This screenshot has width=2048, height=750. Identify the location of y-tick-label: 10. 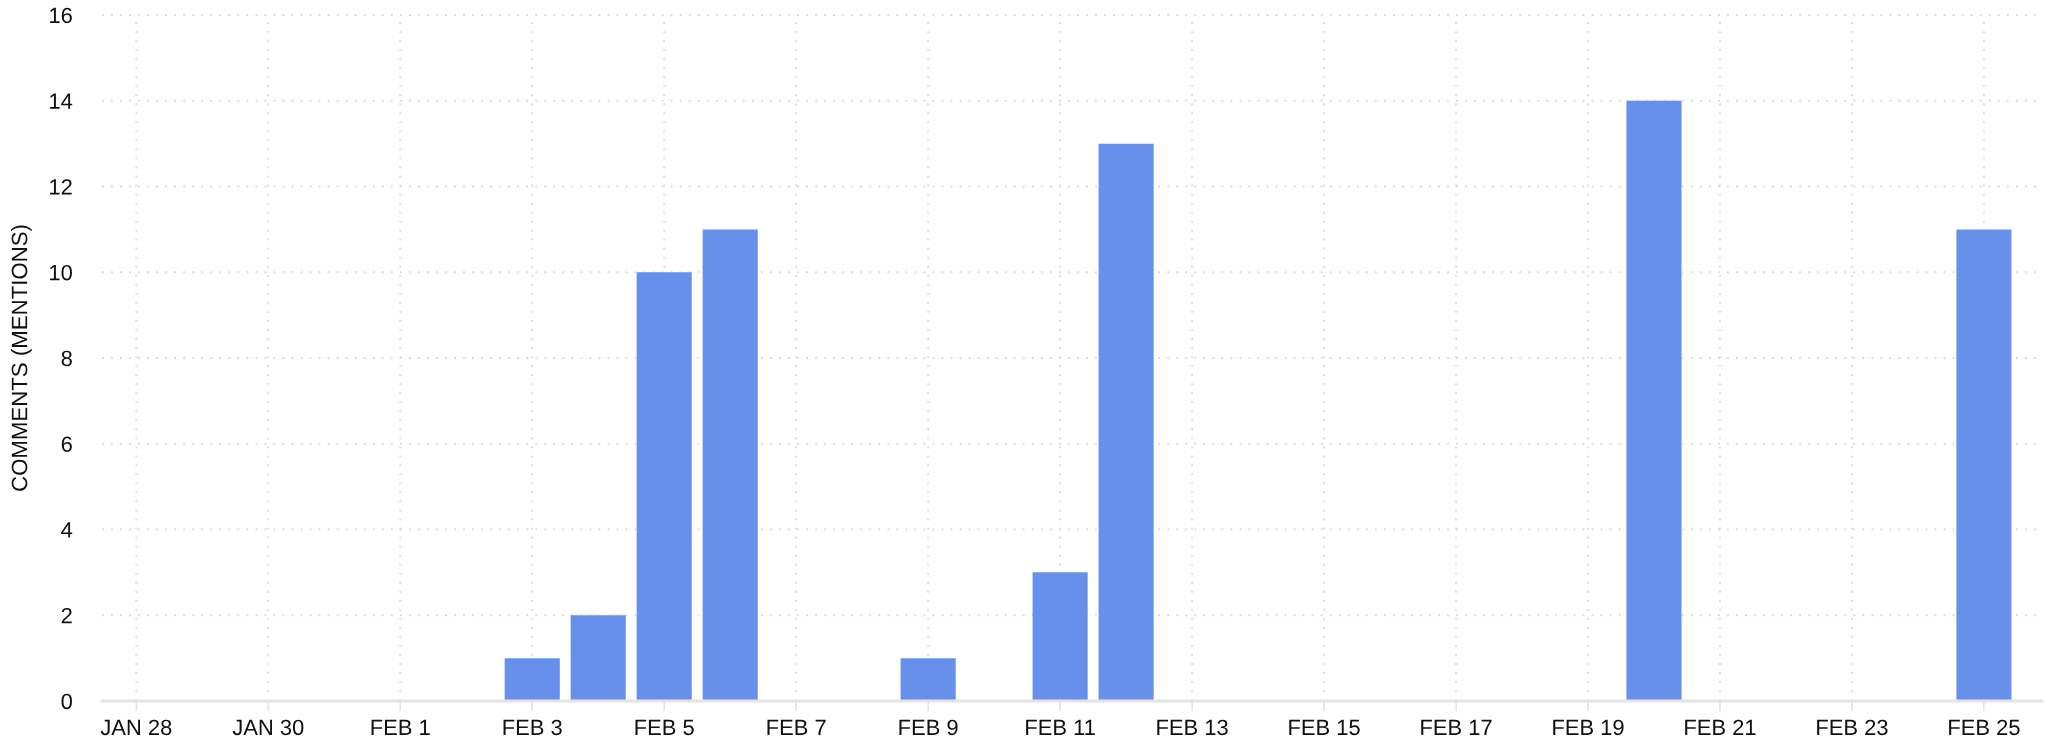
(61, 272).